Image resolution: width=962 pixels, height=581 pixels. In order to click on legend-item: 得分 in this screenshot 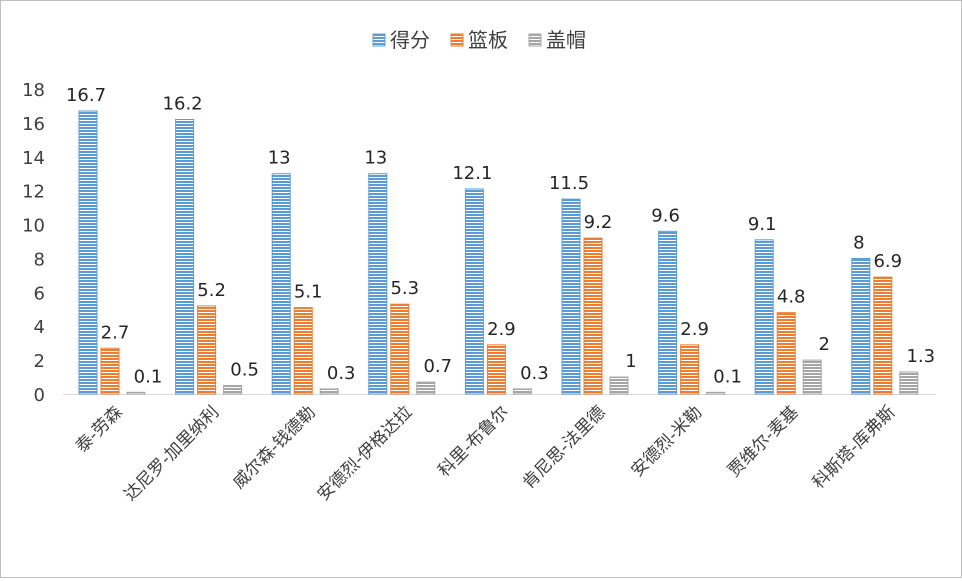, I will do `click(401, 40)`.